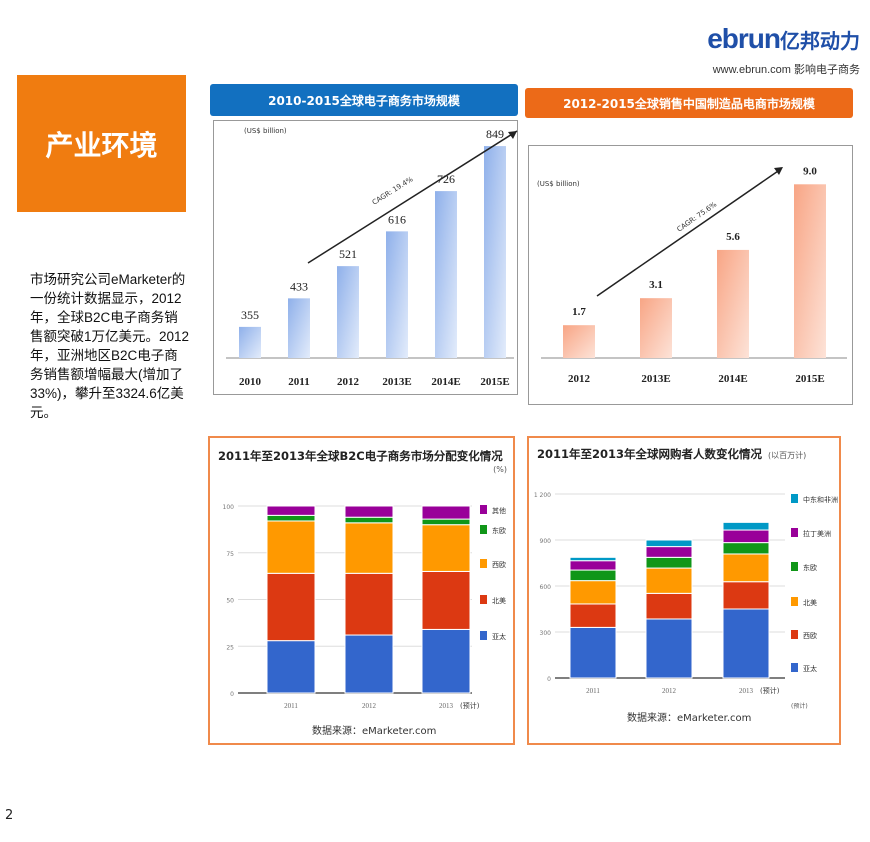 The width and height of the screenshot is (870, 842). What do you see at coordinates (360, 456) in the screenshot?
I see `chart-title: 2011年至2013年全球B2C电子商务市场分配变化情况` at bounding box center [360, 456].